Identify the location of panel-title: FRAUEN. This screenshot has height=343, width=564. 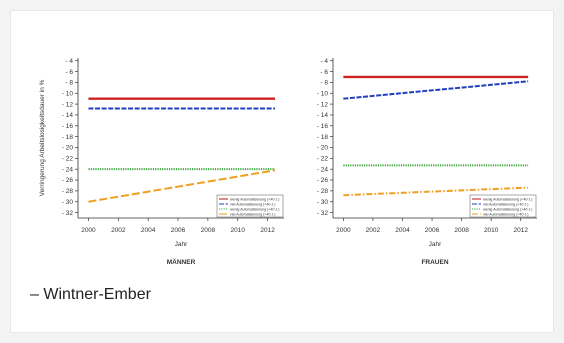
(434, 262).